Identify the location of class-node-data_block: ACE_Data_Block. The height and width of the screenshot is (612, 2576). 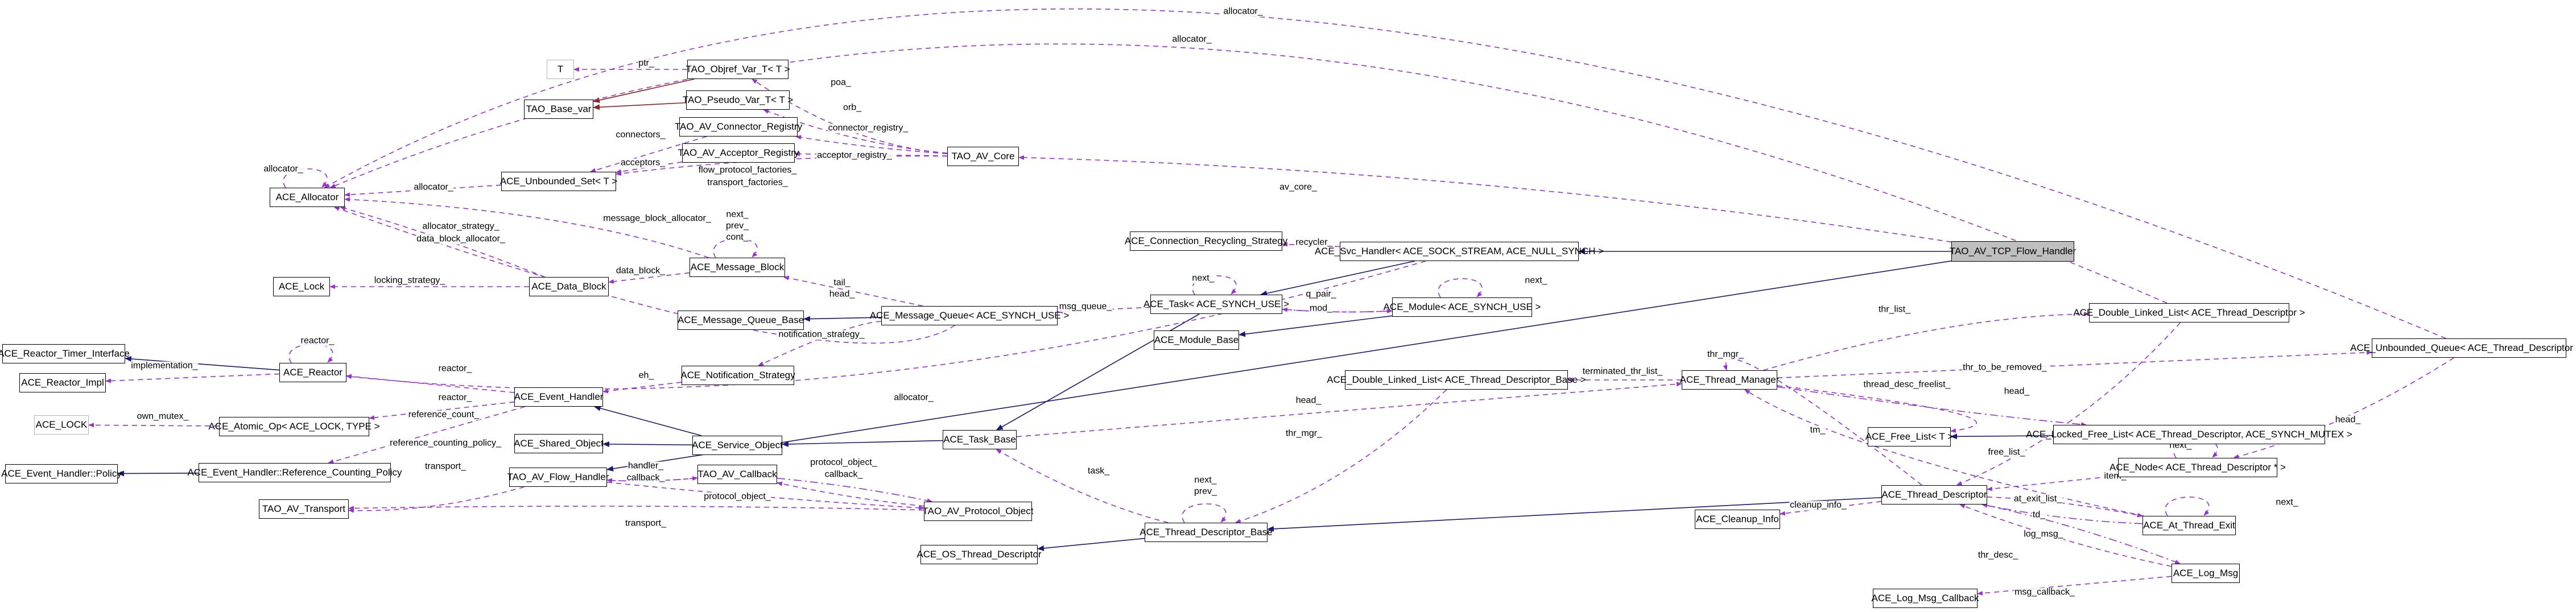
(569, 286).